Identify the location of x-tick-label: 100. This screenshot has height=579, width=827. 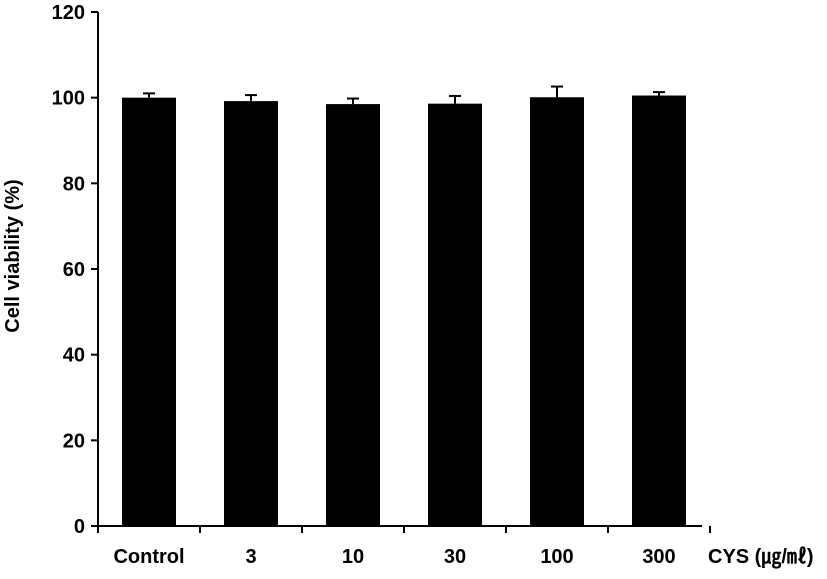
(556, 557).